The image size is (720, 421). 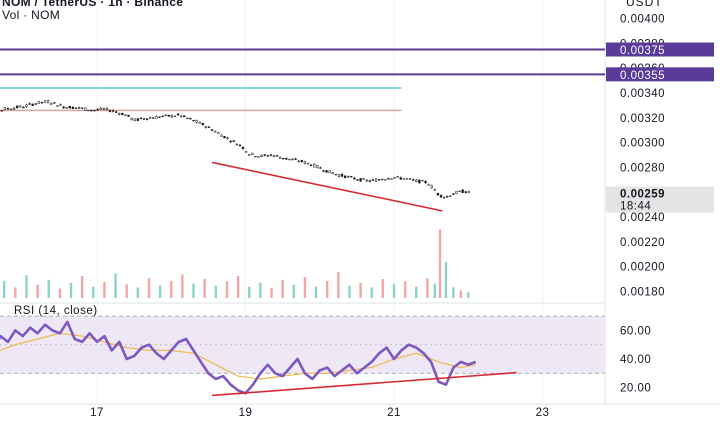 What do you see at coordinates (246, 413) in the screenshot?
I see `time-tick-label: 19` at bounding box center [246, 413].